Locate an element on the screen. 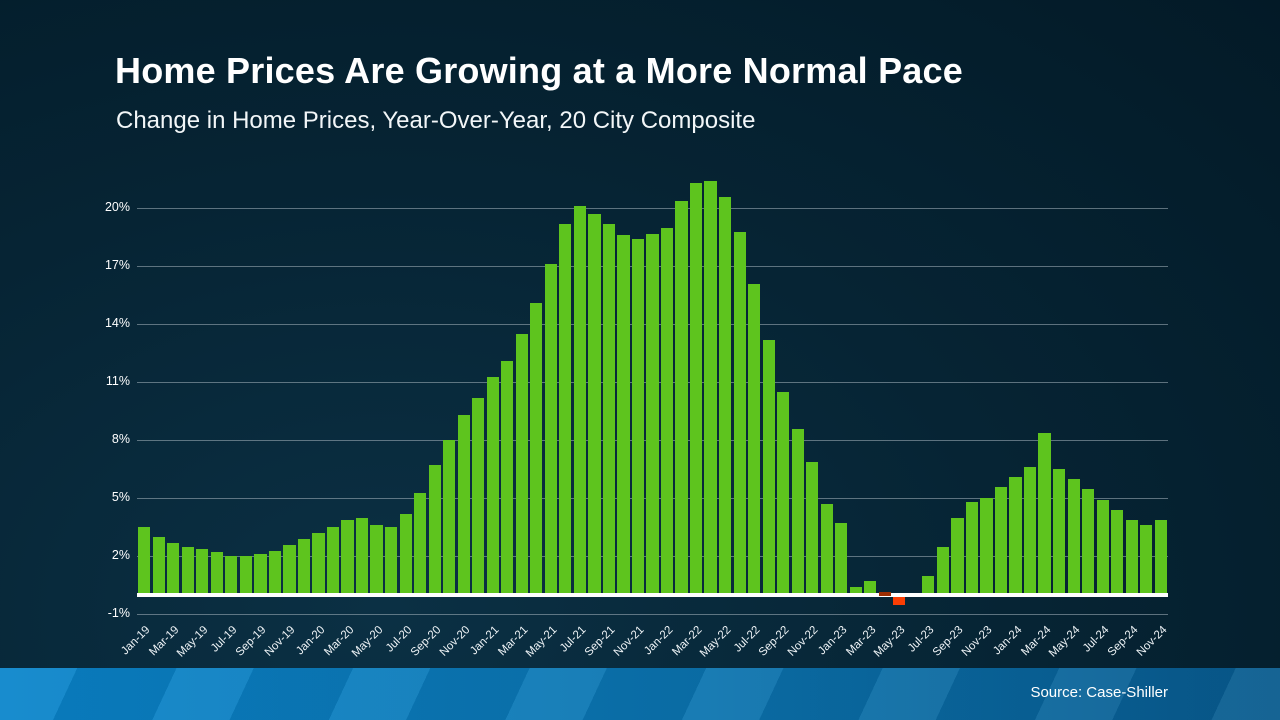  y-axis-label: 11% is located at coordinates (117, 381).